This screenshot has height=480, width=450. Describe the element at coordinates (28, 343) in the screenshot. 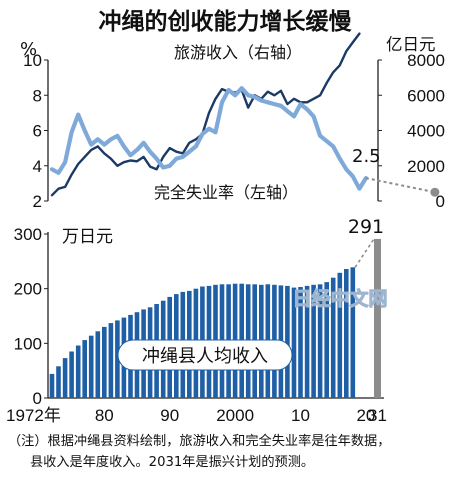

I see `bar-y-tick-label-1: 100` at that location.